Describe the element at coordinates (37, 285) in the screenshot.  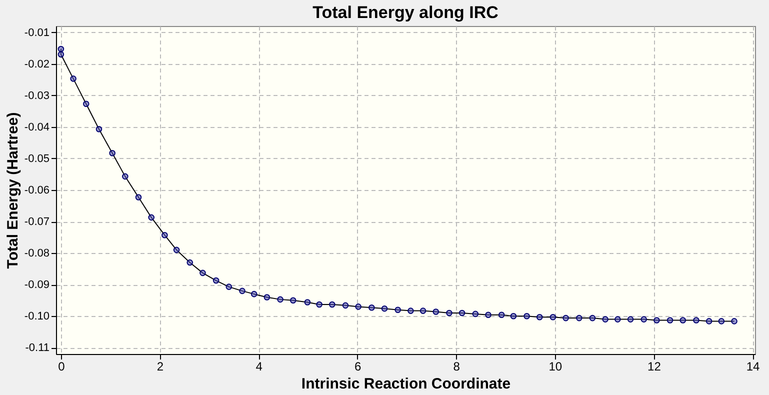
I see `y-tick-label: -0.09` at that location.